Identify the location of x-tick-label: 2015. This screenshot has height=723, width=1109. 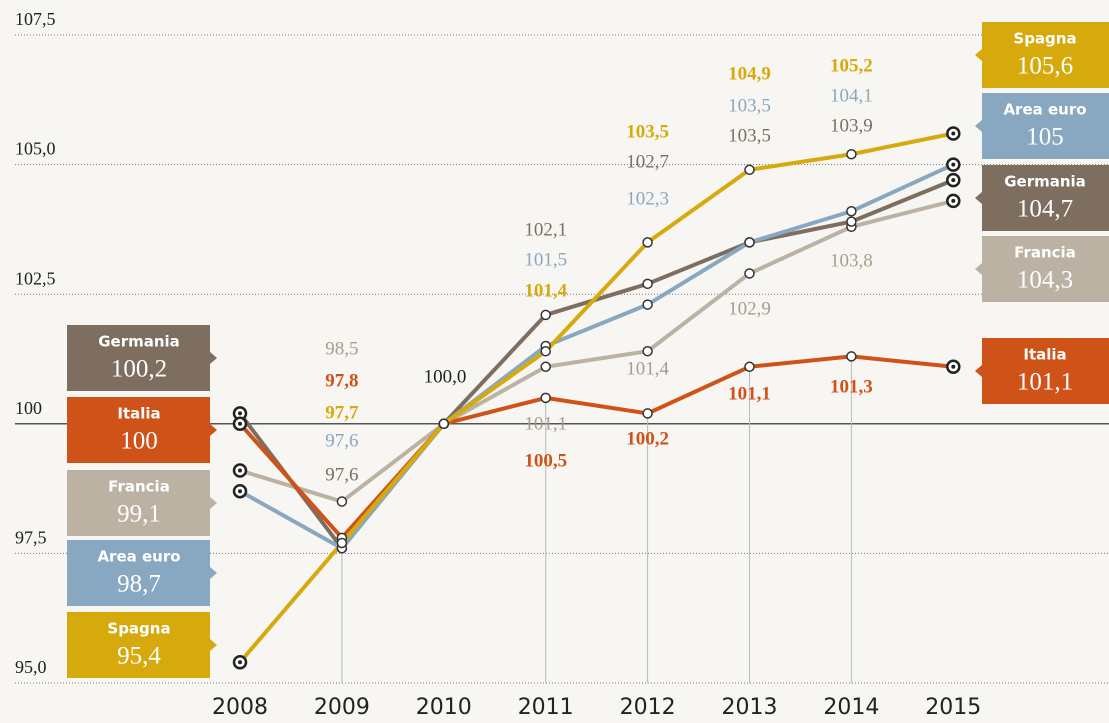
(953, 707).